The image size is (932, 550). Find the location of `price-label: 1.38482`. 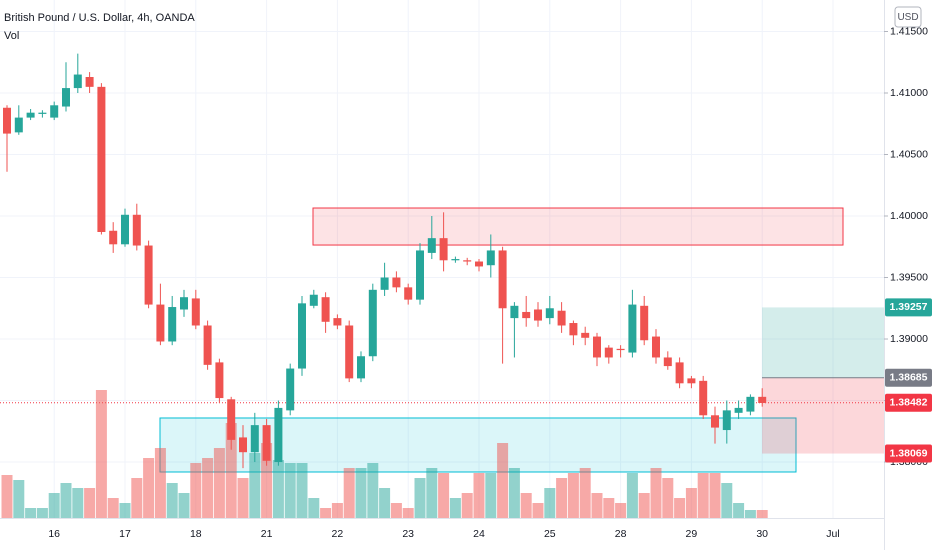

price-label: 1.38482 is located at coordinates (909, 403).